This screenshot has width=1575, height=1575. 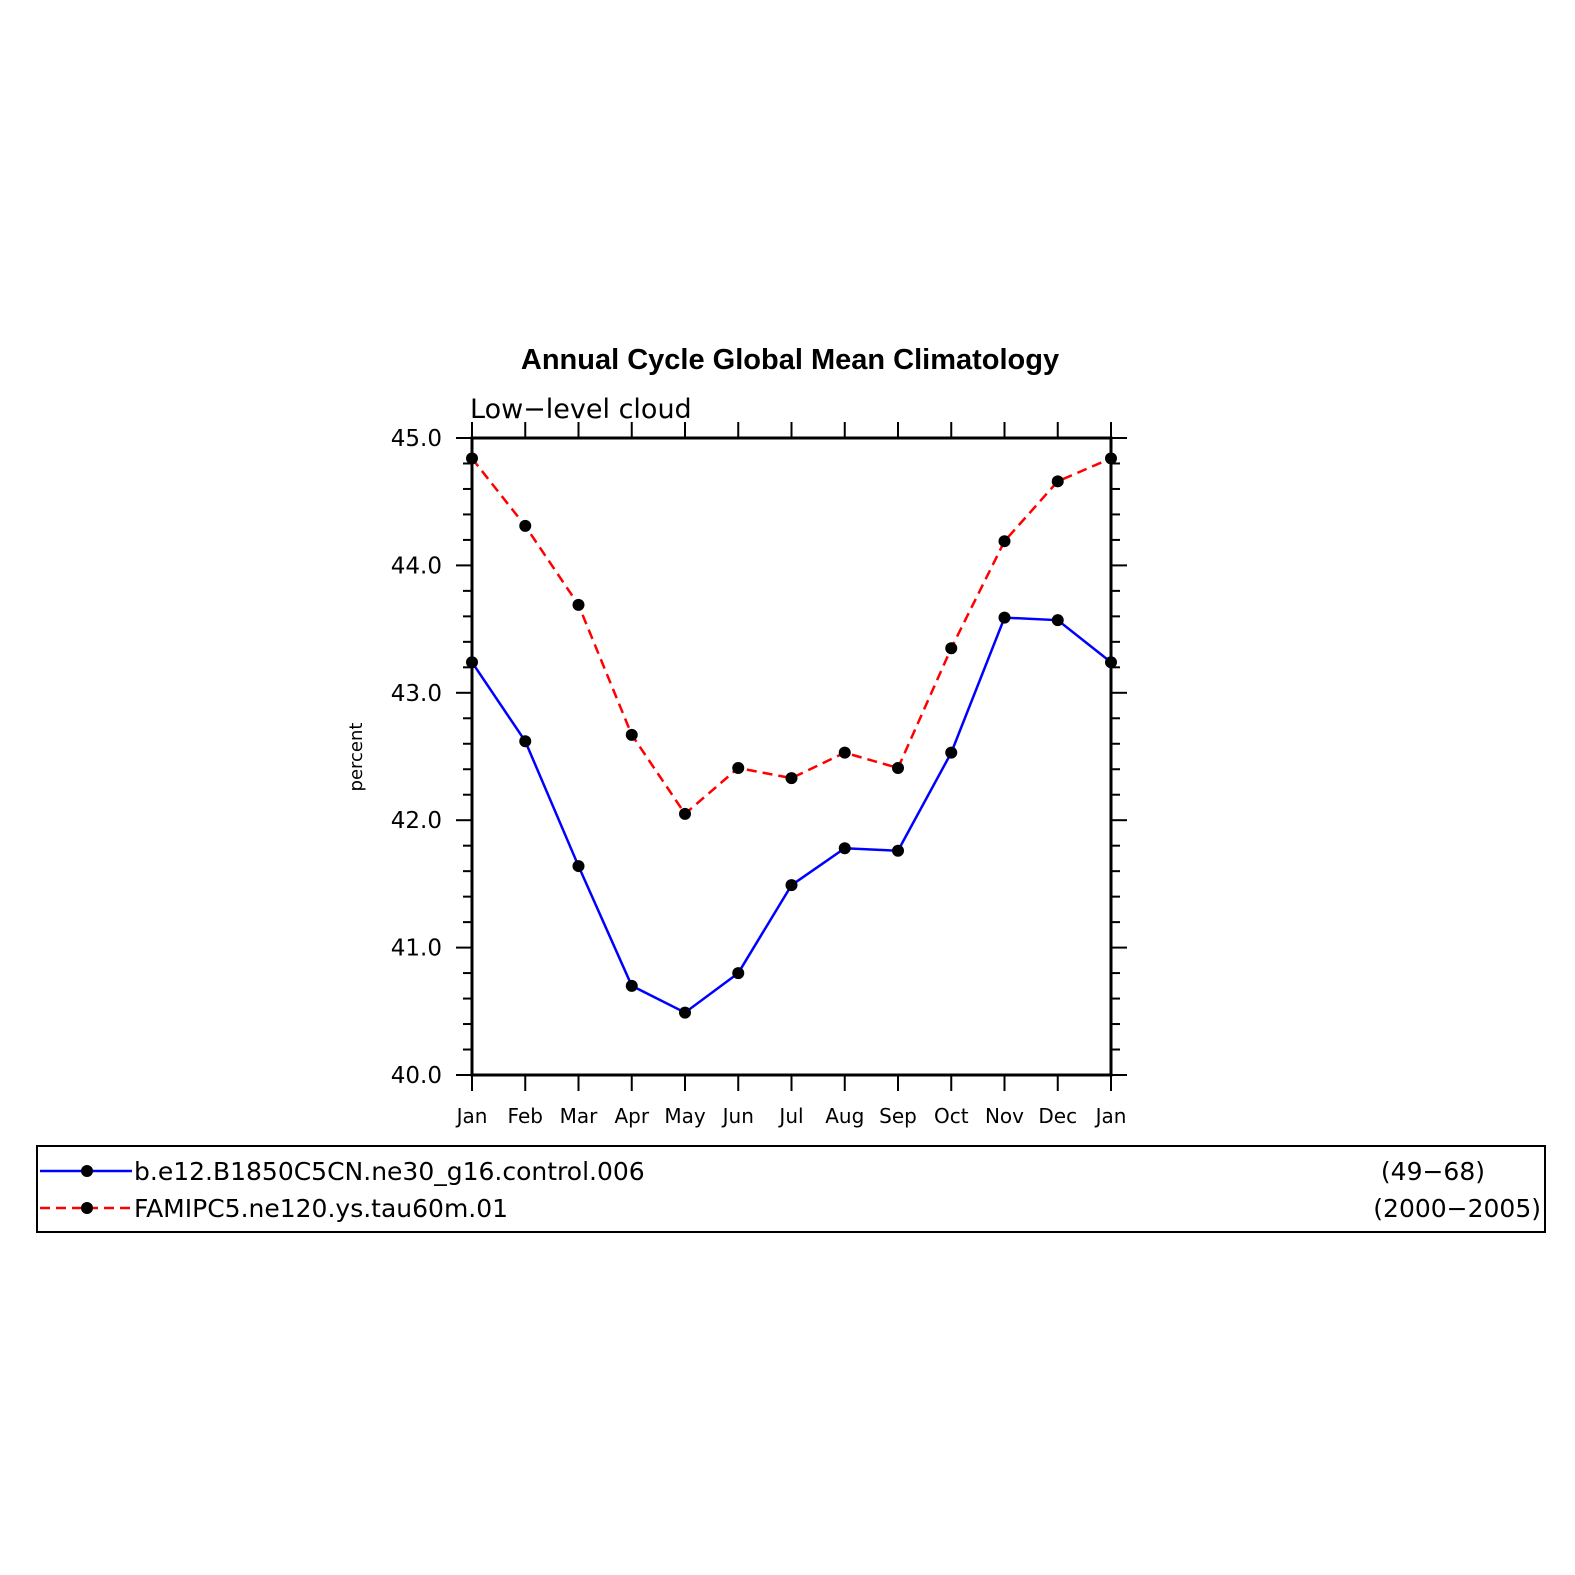 I want to click on x-tick-label: Mar, so click(x=579, y=1116).